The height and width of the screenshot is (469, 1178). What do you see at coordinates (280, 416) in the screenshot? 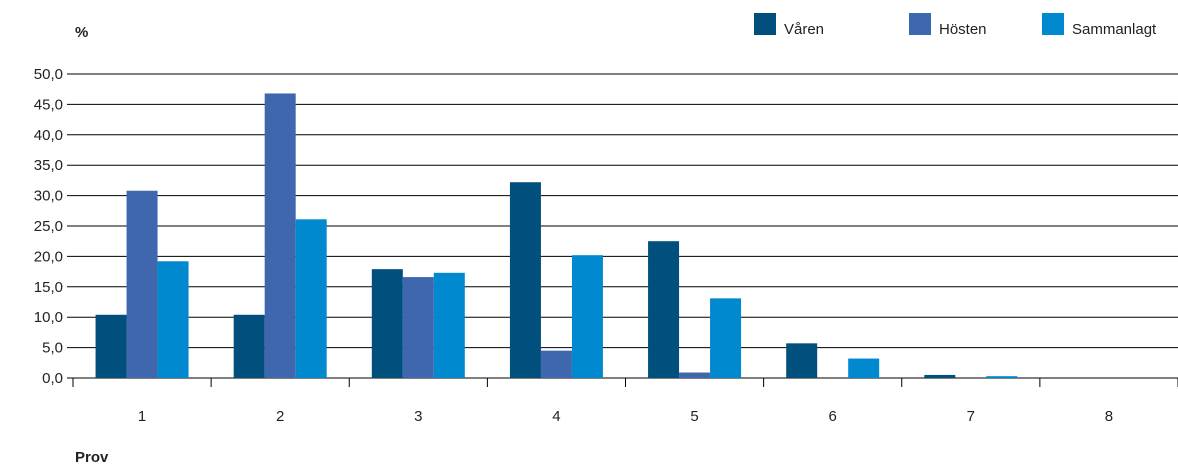
I see `x-tick-label: 2` at bounding box center [280, 416].